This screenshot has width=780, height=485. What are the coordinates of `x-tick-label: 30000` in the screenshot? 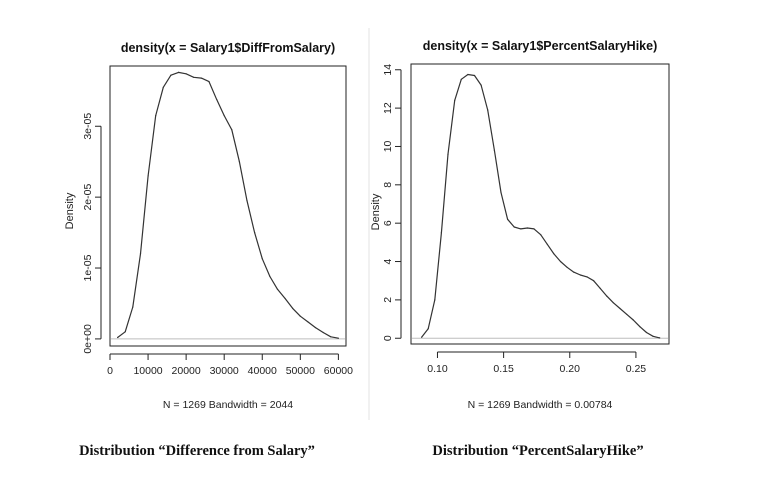 It's located at (224, 371).